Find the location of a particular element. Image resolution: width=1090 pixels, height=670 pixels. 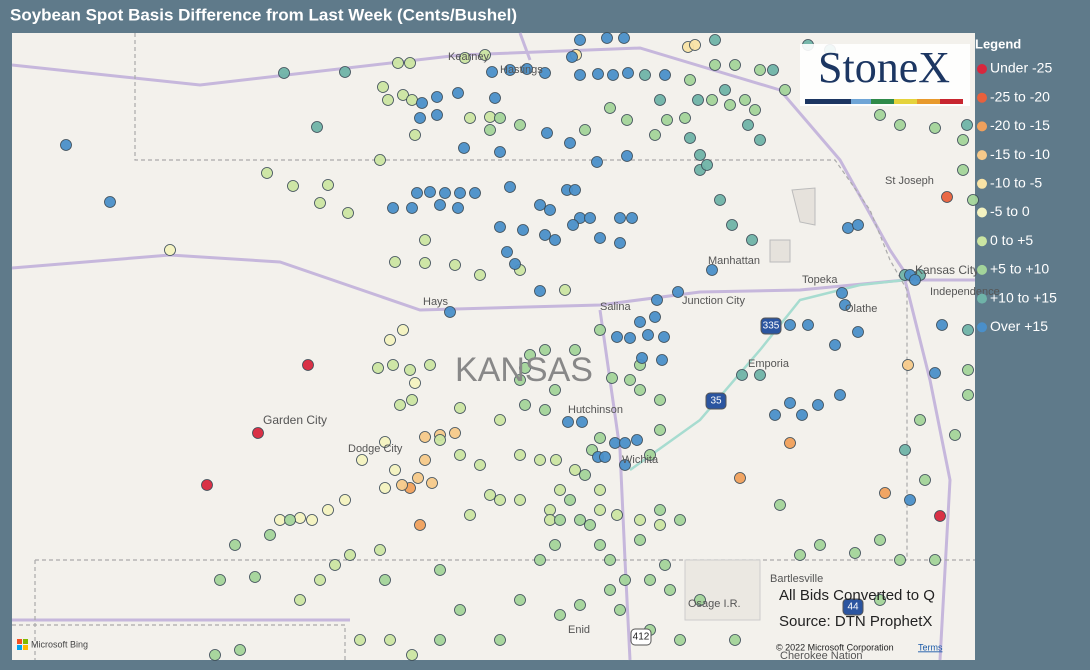

shield-label: 44 is located at coordinates (853, 607).